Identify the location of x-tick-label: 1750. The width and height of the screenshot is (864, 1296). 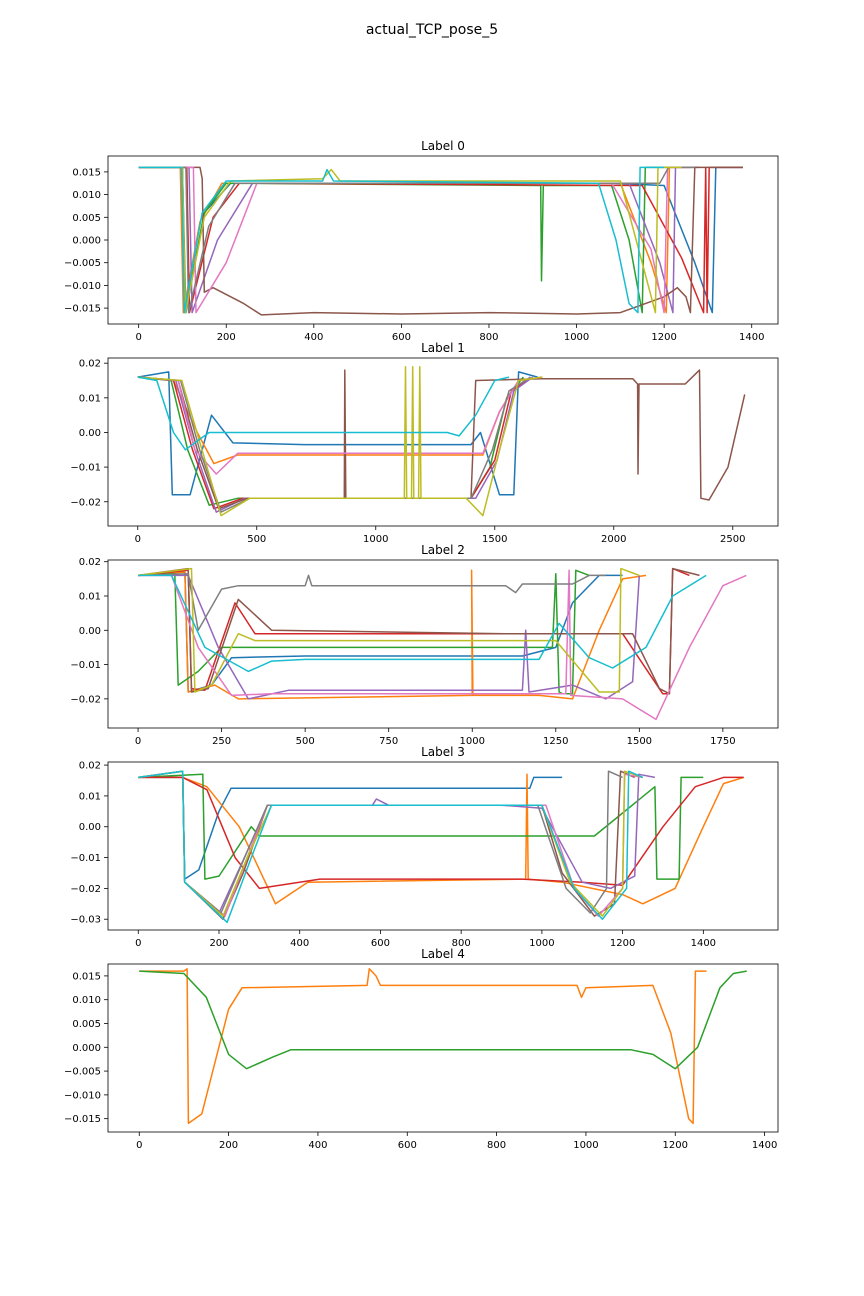
(722, 741).